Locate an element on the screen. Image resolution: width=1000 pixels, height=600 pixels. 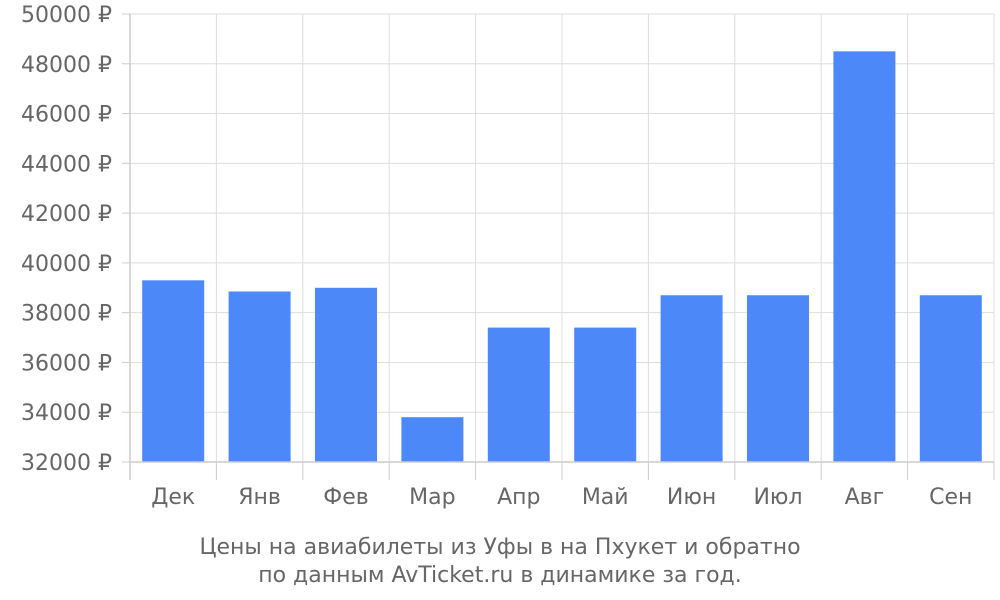
y-tick-label: 50000 ₽ is located at coordinates (66, 15).